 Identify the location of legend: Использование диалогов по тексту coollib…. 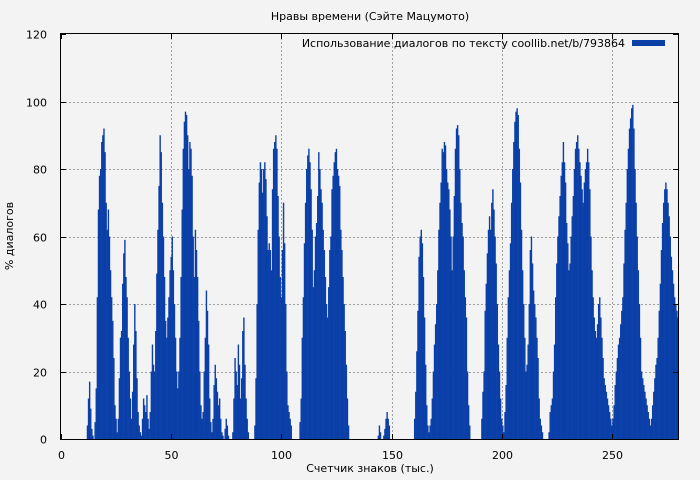
(483, 43).